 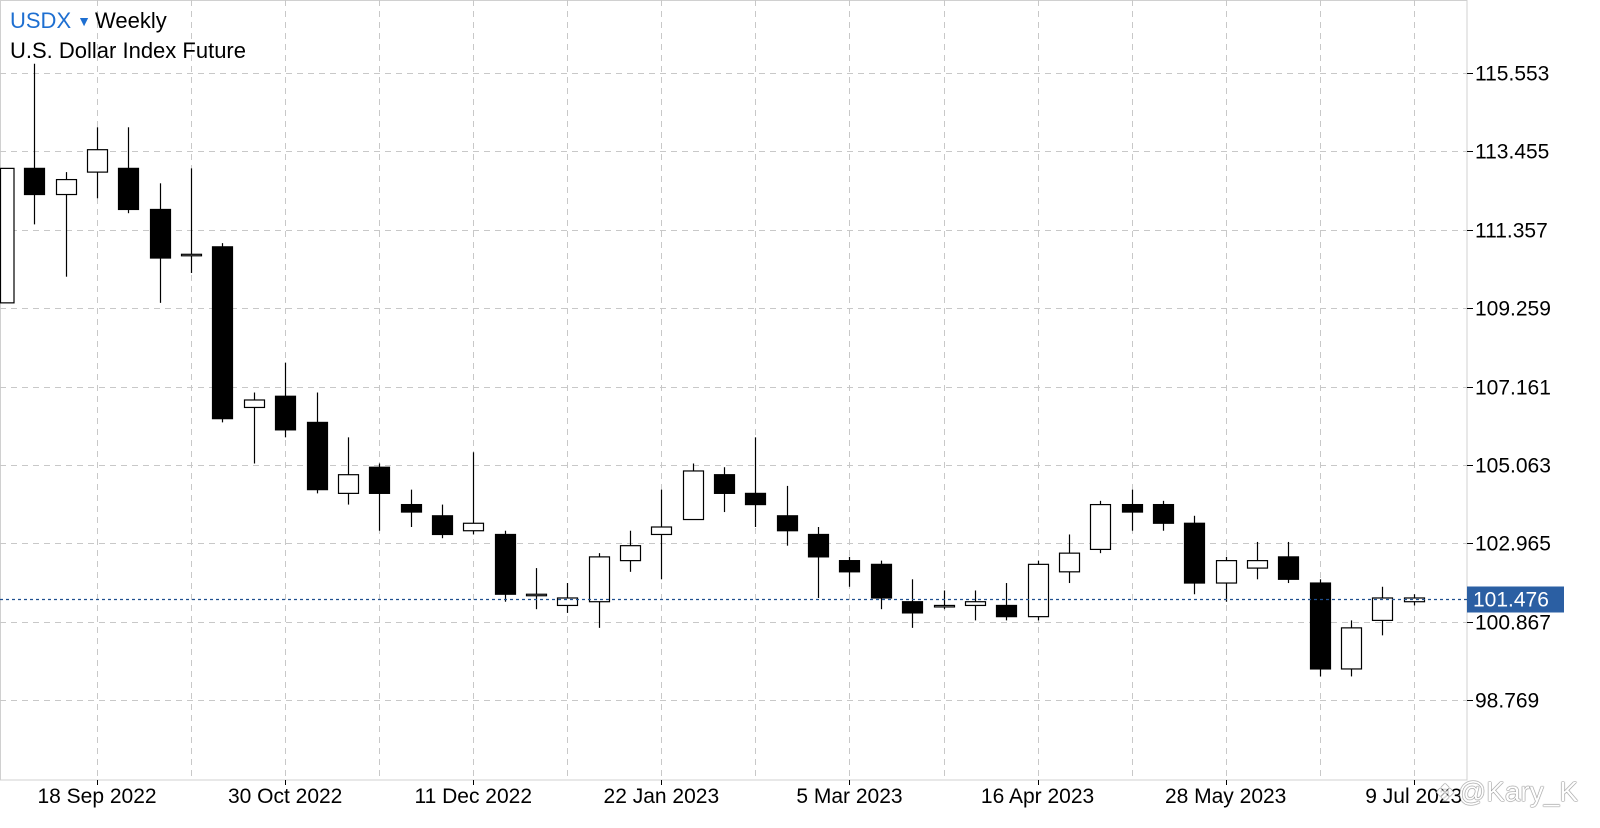 What do you see at coordinates (1445, 793) in the screenshot?
I see `zhihu-logo-icon: ❖` at bounding box center [1445, 793].